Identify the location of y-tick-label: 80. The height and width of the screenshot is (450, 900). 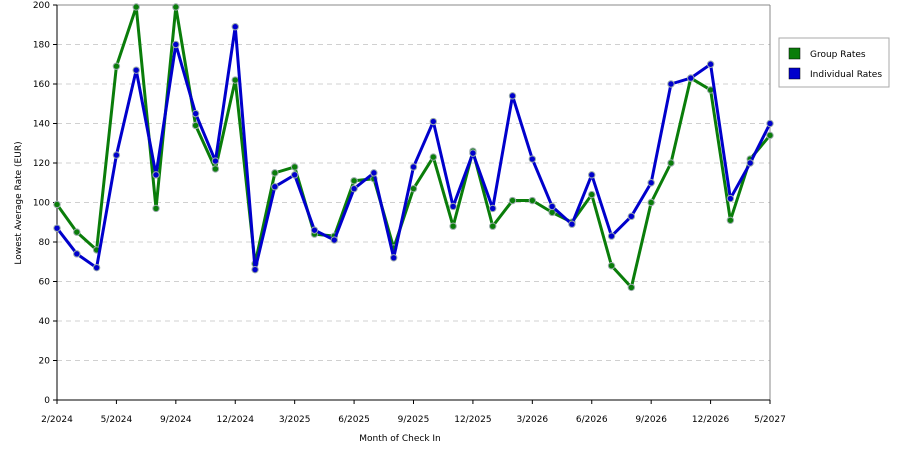
(45, 243).